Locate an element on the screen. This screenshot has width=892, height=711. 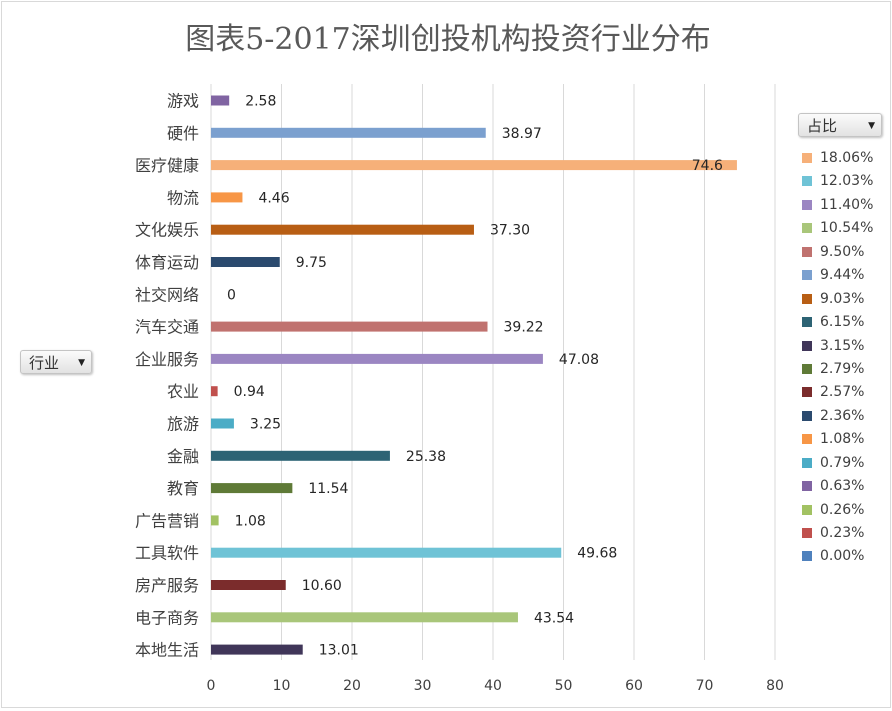
data-label: 0 is located at coordinates (231, 295).